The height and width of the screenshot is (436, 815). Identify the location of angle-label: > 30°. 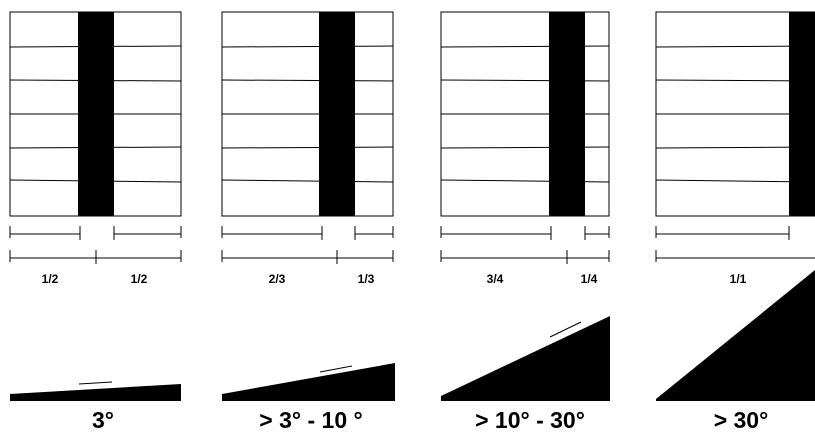
(741, 420).